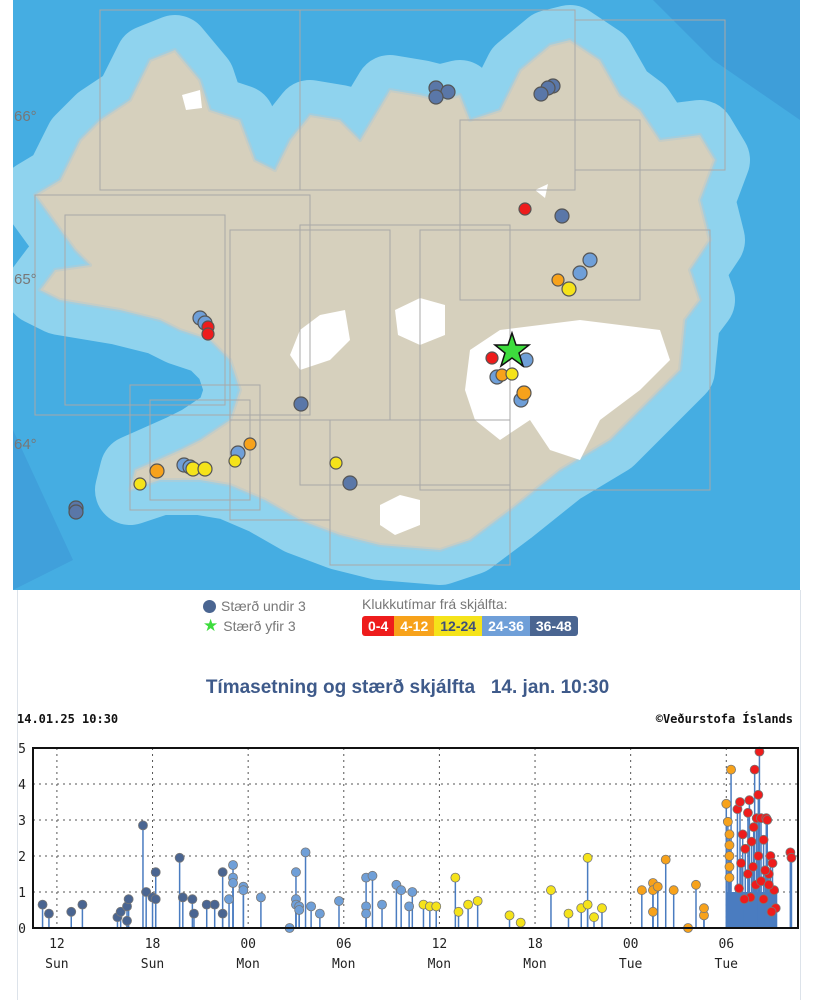  What do you see at coordinates (152, 964) in the screenshot?
I see `x-tick-day: Sun` at bounding box center [152, 964].